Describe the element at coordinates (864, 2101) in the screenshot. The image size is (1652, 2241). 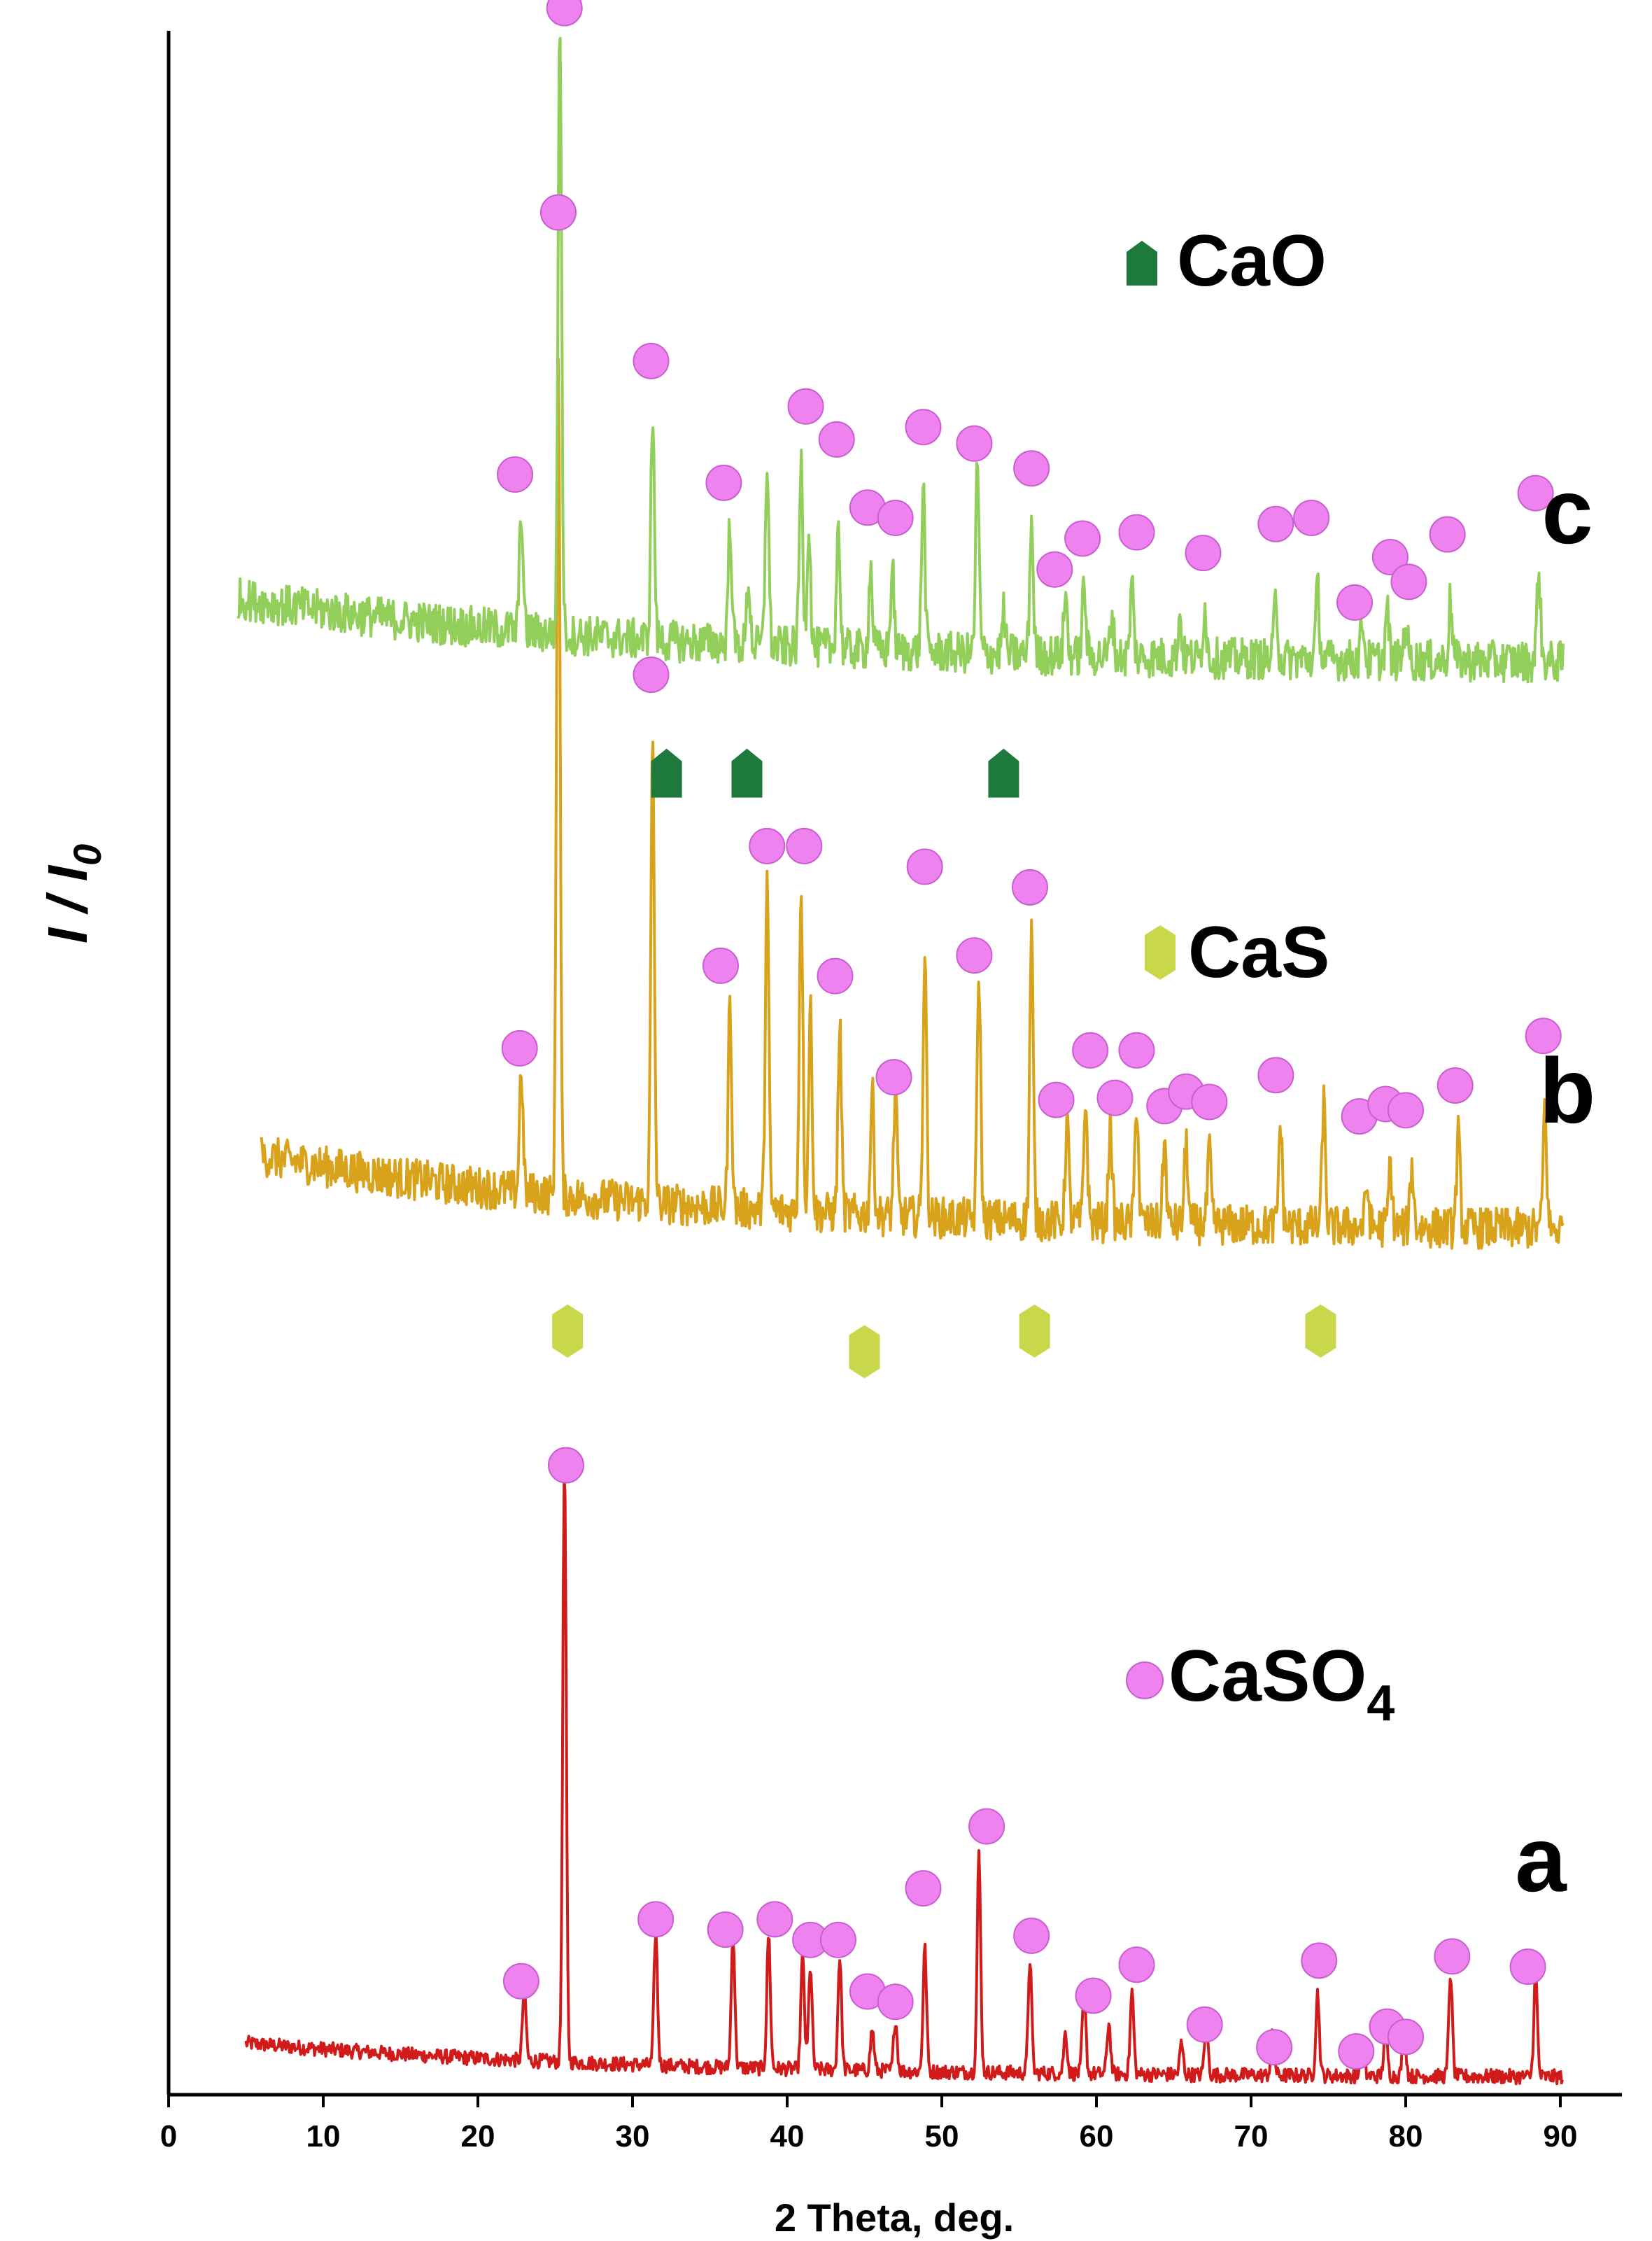
I see `x-ticks` at that location.